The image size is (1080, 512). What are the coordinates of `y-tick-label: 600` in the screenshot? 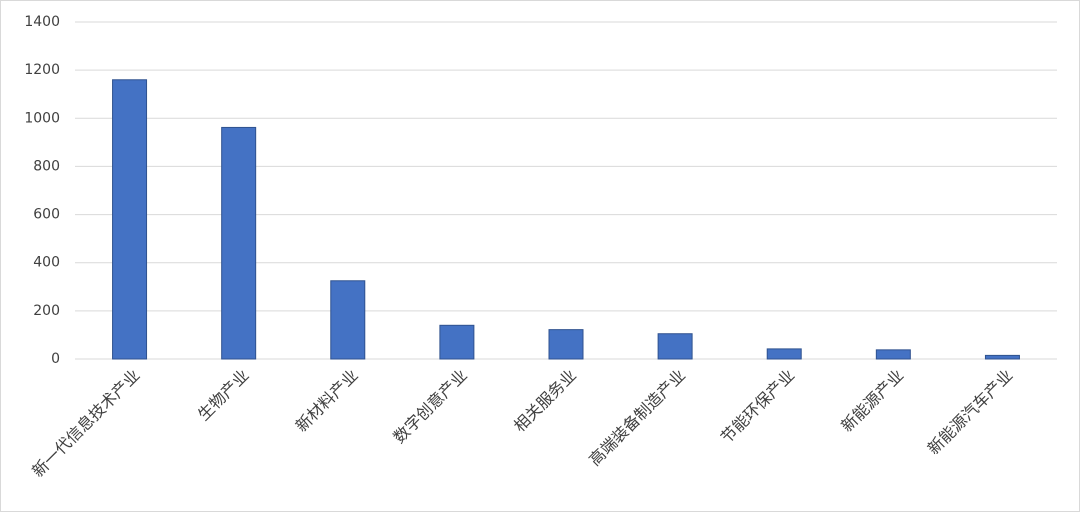 It's located at (46, 215).